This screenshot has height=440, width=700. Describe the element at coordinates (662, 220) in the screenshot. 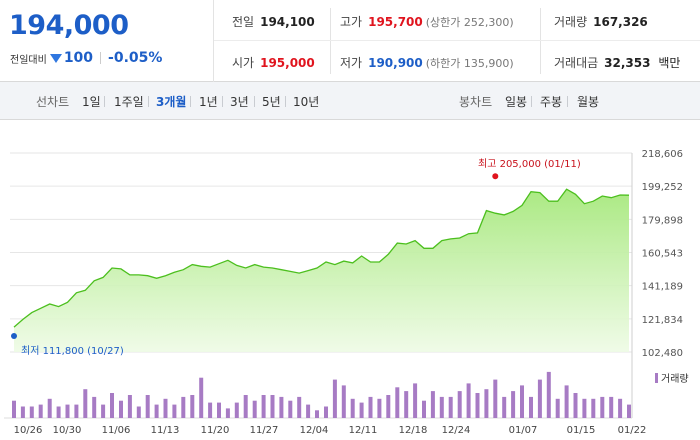

I see `y-tick-label: 179,898` at that location.